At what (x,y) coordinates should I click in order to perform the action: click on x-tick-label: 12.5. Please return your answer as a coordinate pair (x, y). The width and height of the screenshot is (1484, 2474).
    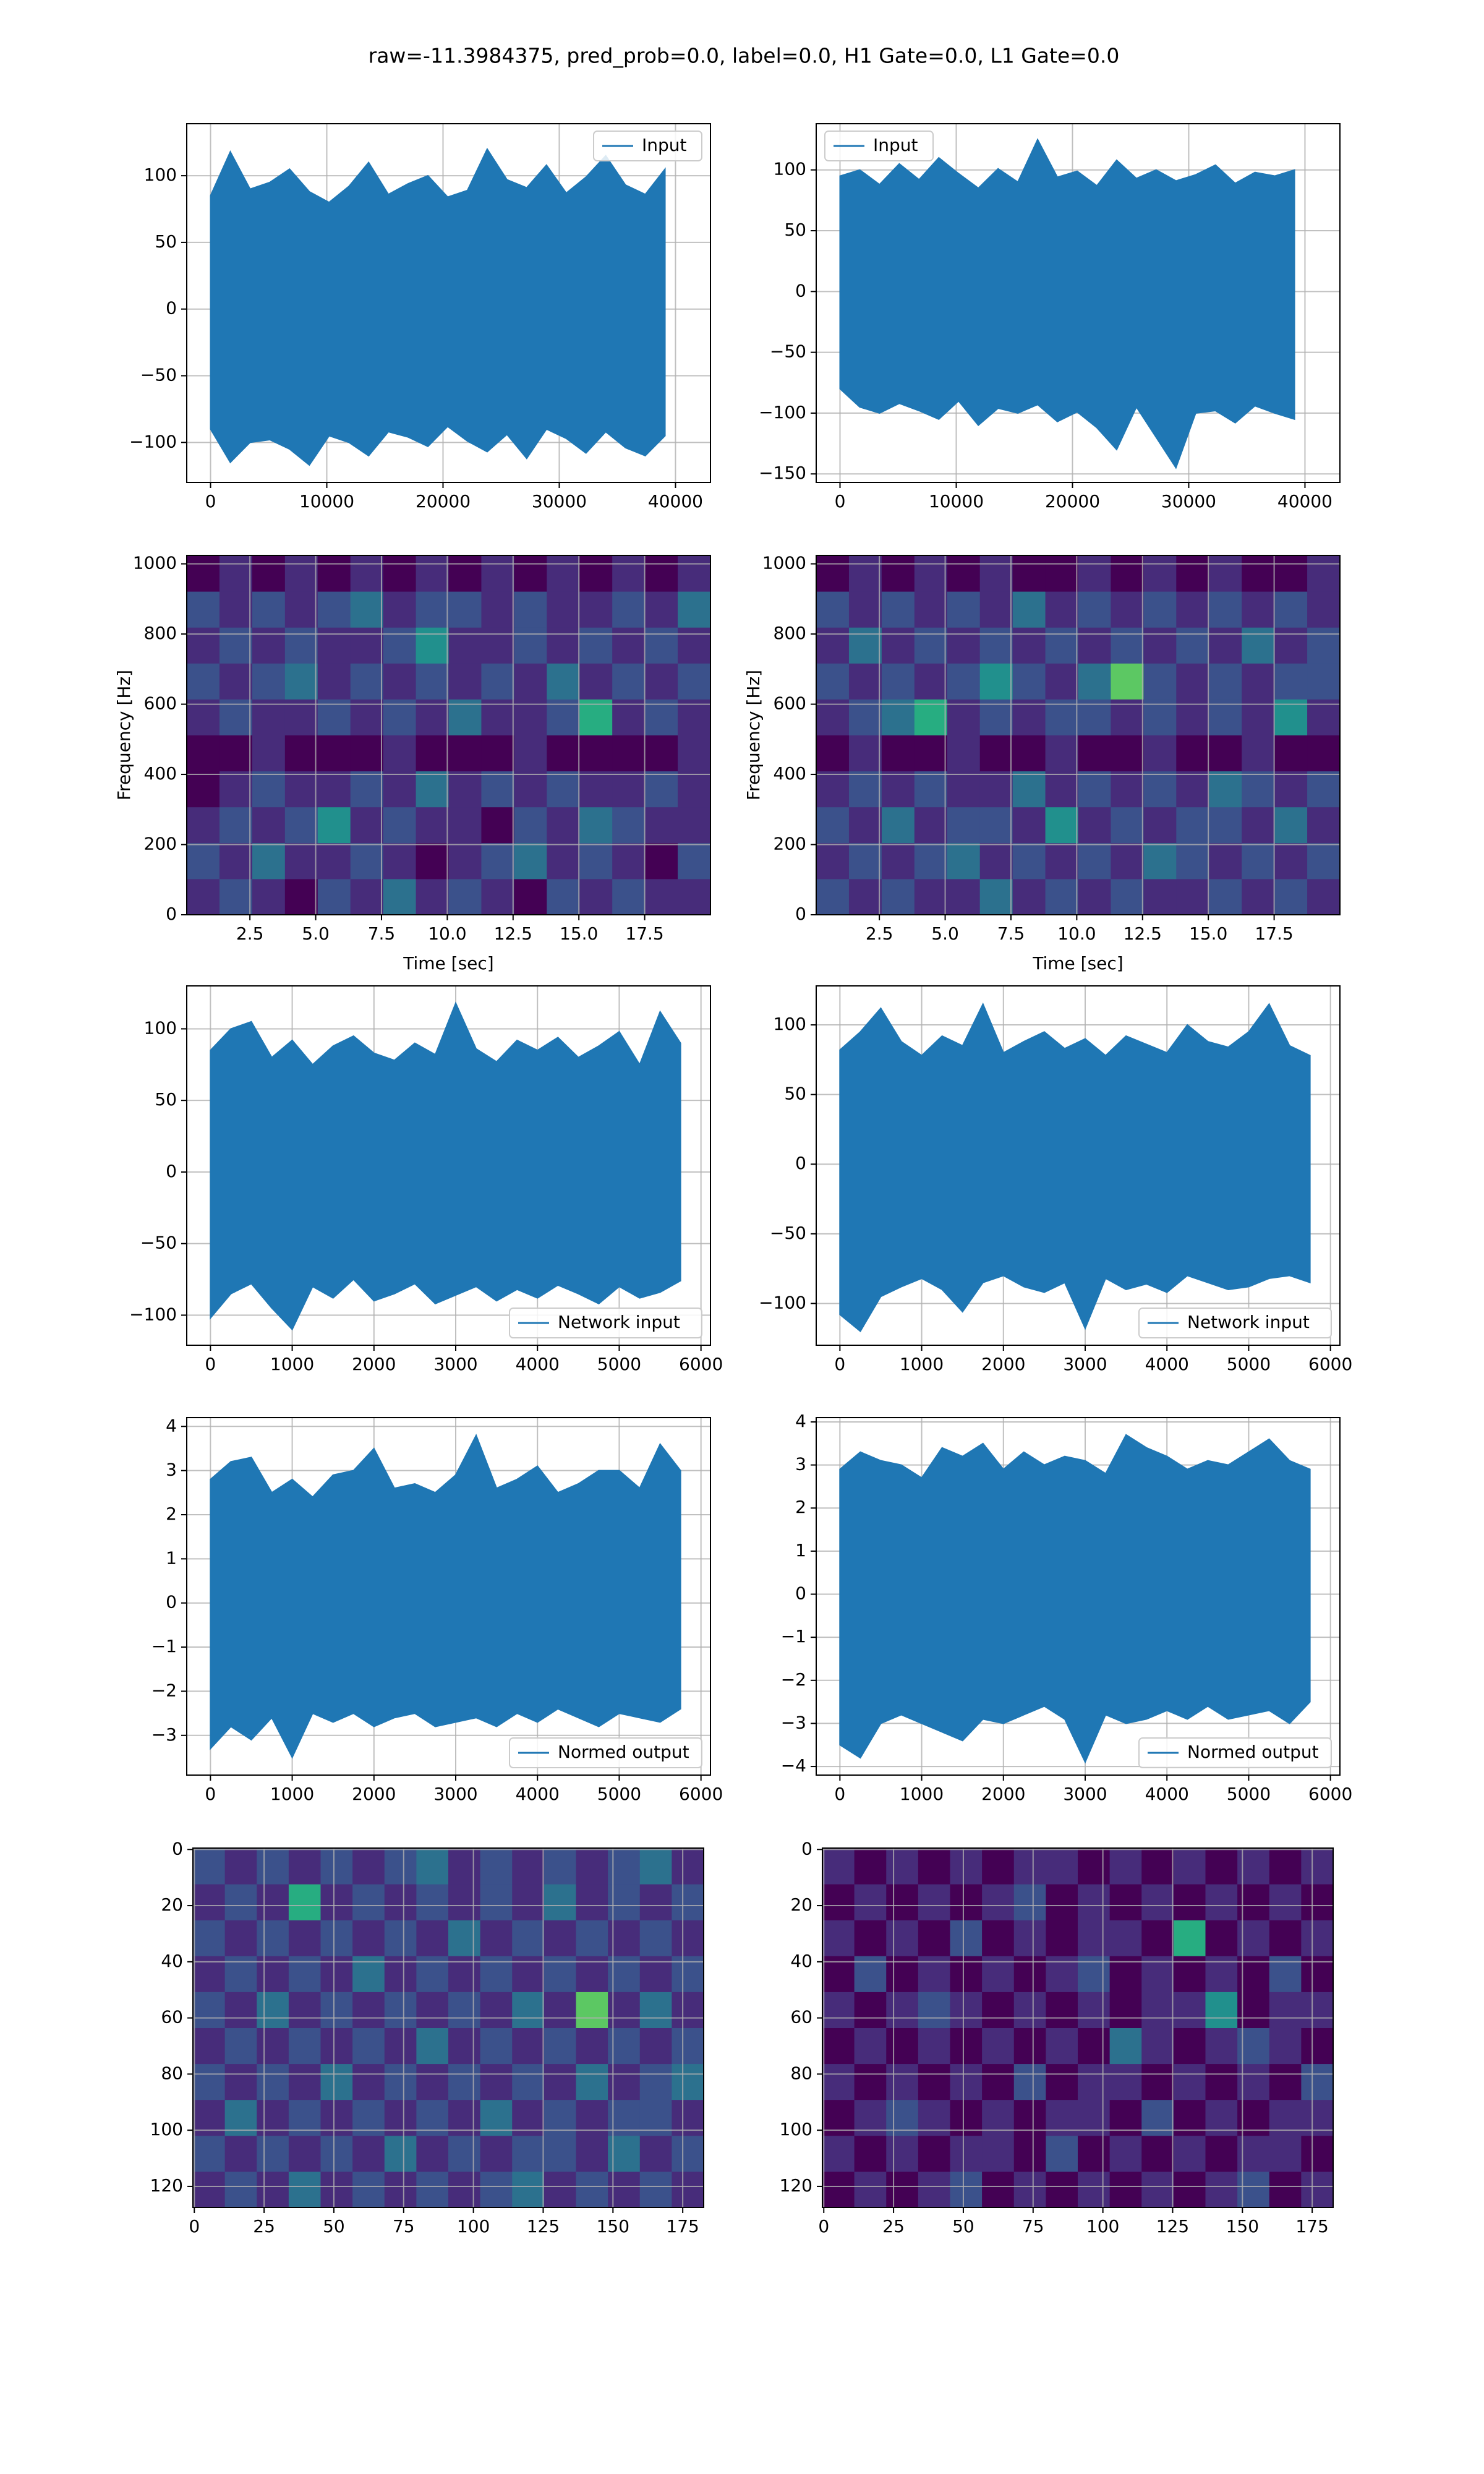
    Looking at the image, I should click on (1143, 933).